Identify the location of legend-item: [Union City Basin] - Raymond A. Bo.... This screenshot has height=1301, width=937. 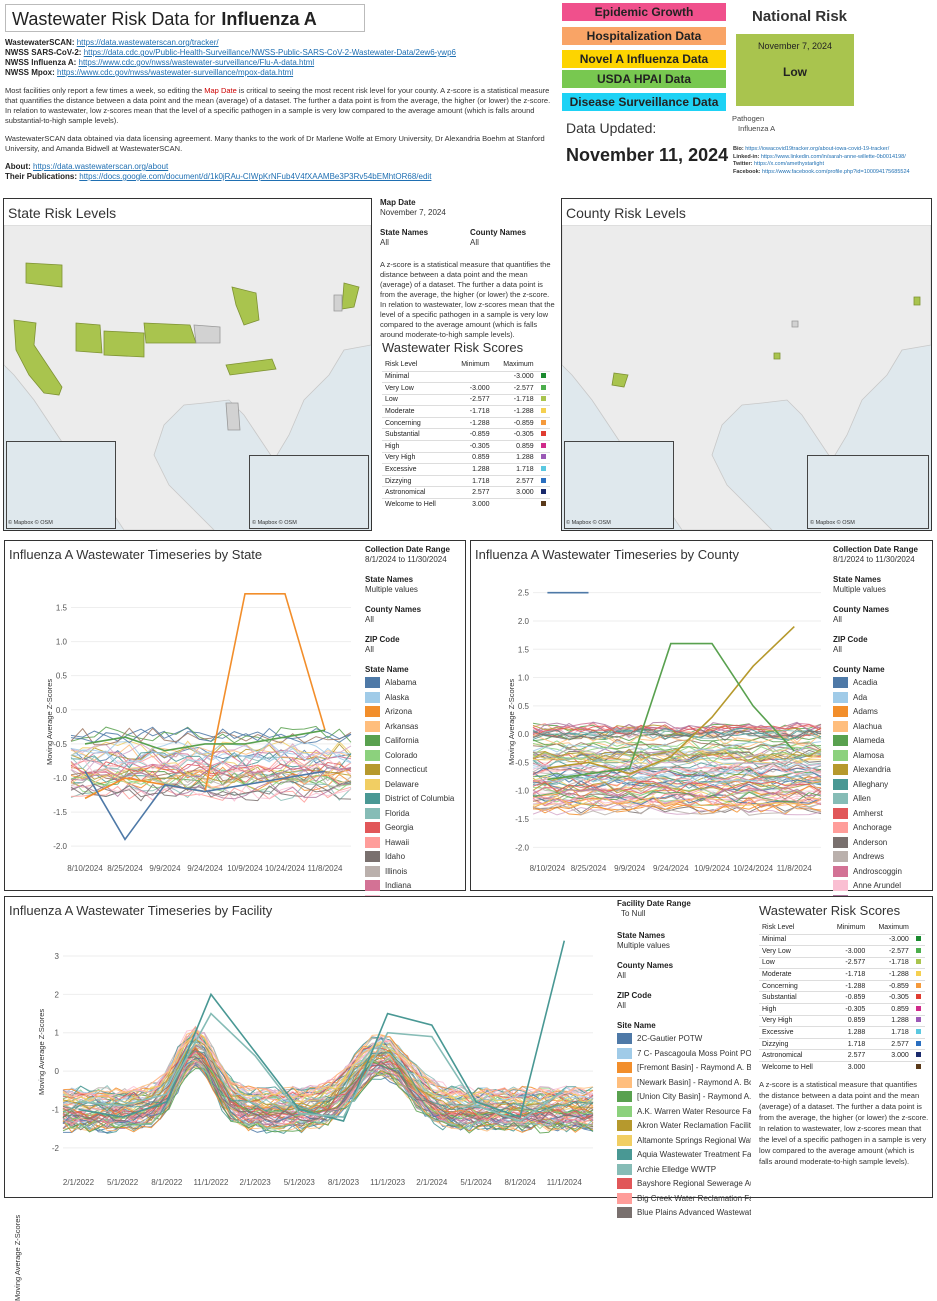
(684, 1098).